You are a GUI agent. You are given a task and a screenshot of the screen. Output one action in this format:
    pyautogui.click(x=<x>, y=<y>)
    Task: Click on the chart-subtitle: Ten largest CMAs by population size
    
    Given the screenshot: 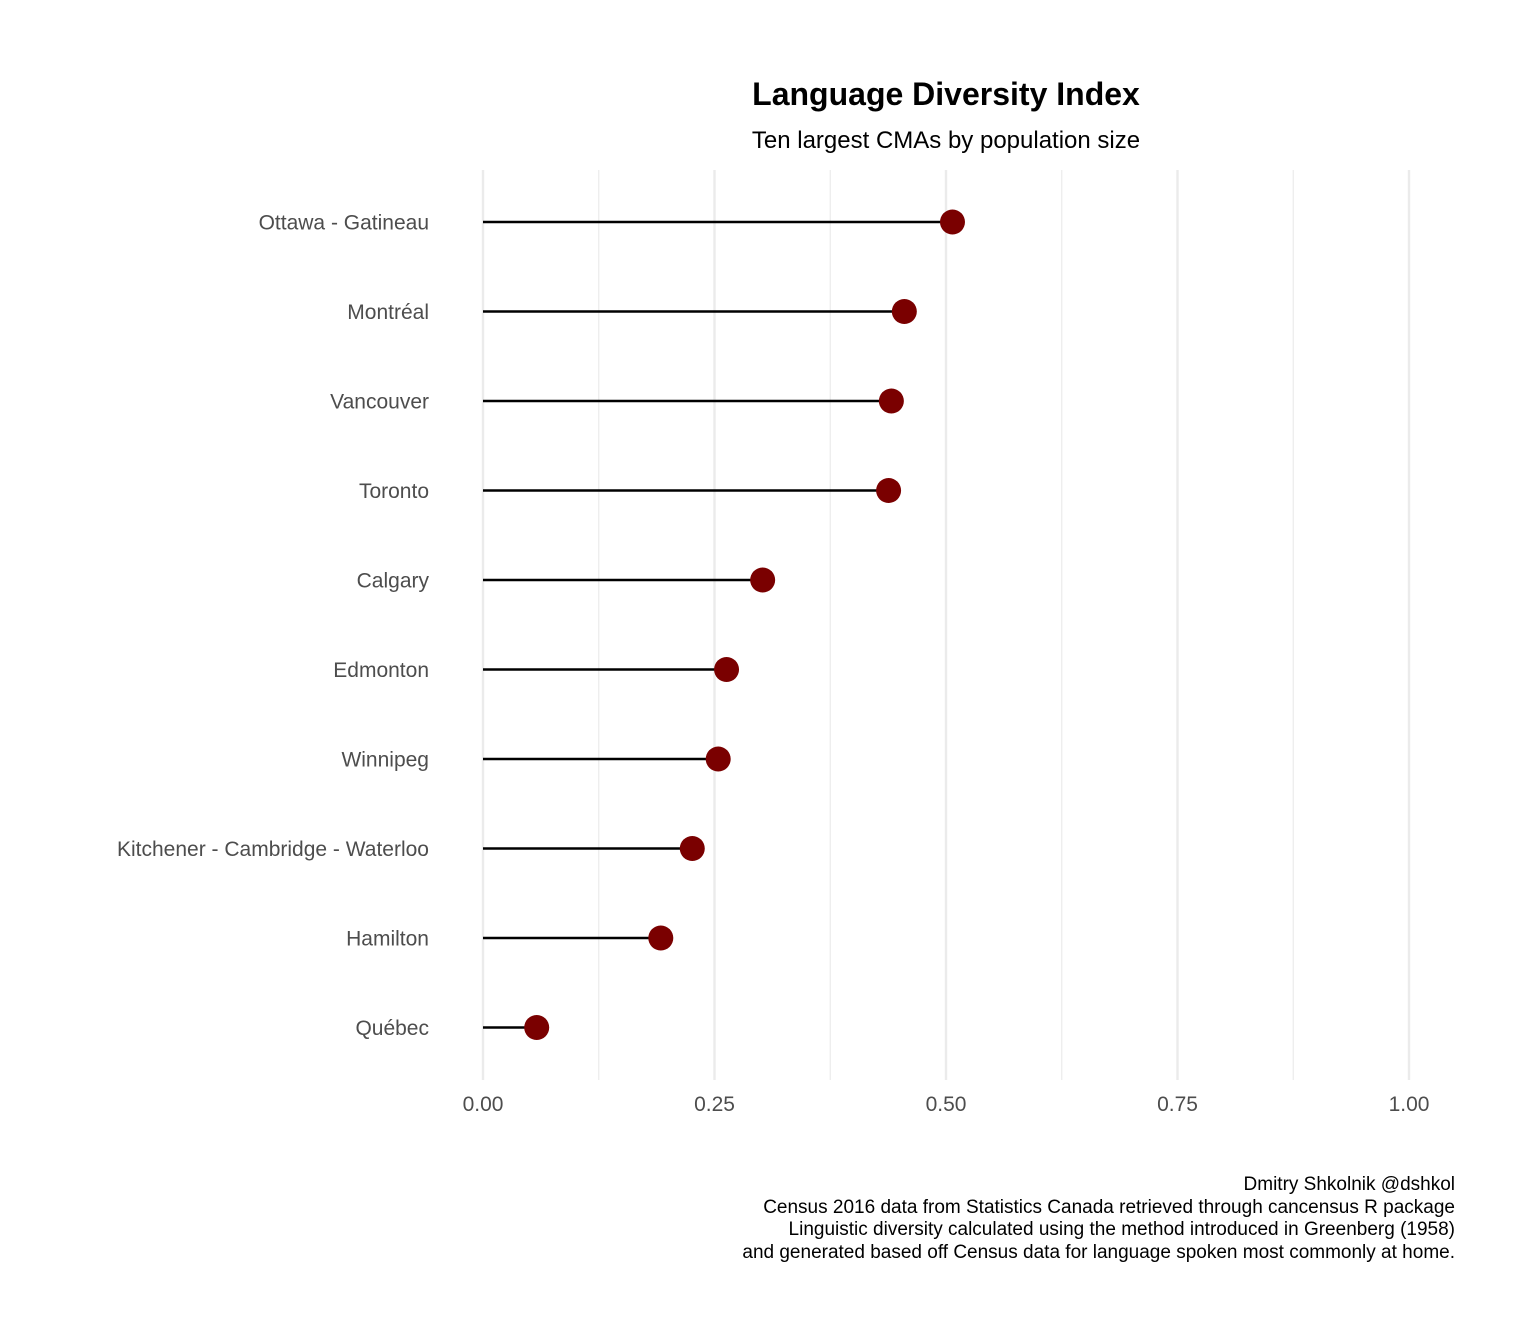 What is the action you would take?
    pyautogui.click(x=946, y=140)
    